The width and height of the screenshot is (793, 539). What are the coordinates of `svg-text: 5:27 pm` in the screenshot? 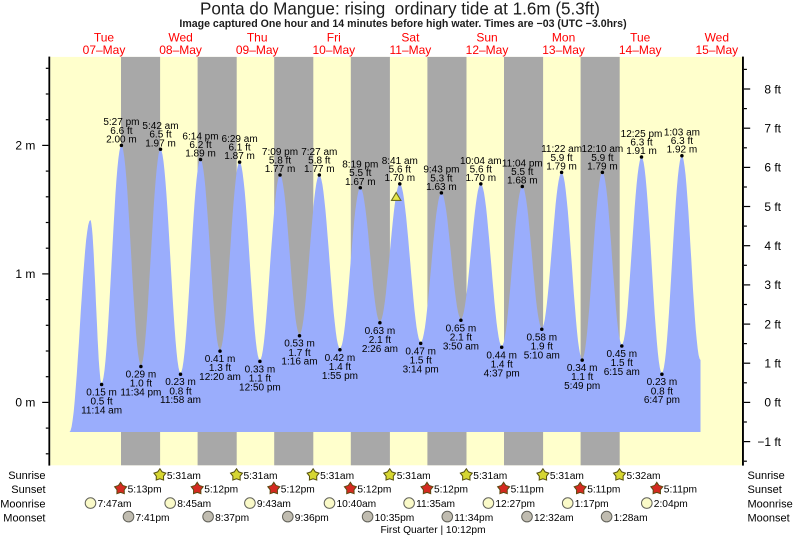 It's located at (121, 122).